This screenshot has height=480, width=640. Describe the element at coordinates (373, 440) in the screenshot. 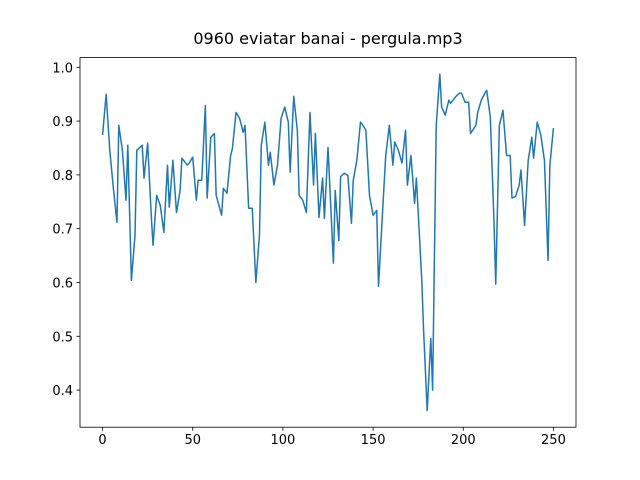

I see `x-tick-label: 150` at that location.